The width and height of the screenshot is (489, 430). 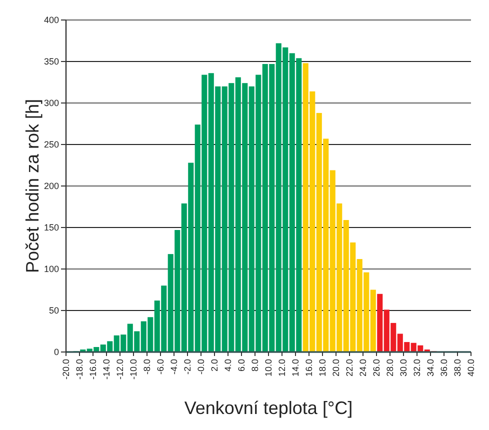 I want to click on y-tick-label: 0, so click(x=56, y=352).